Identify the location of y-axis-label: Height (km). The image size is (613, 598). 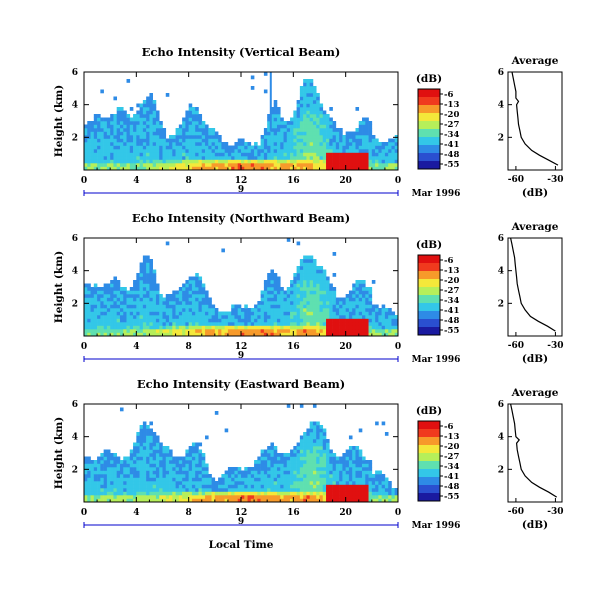
(59, 121).